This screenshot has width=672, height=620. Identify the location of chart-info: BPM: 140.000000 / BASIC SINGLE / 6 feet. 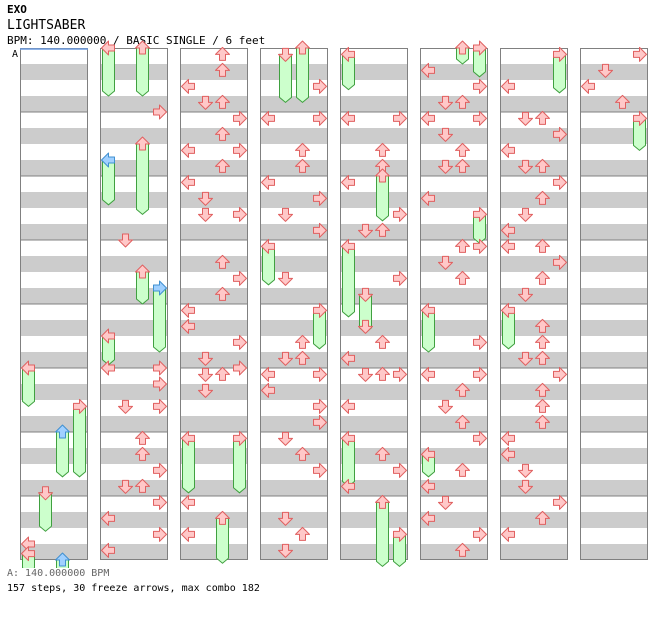
(136, 40).